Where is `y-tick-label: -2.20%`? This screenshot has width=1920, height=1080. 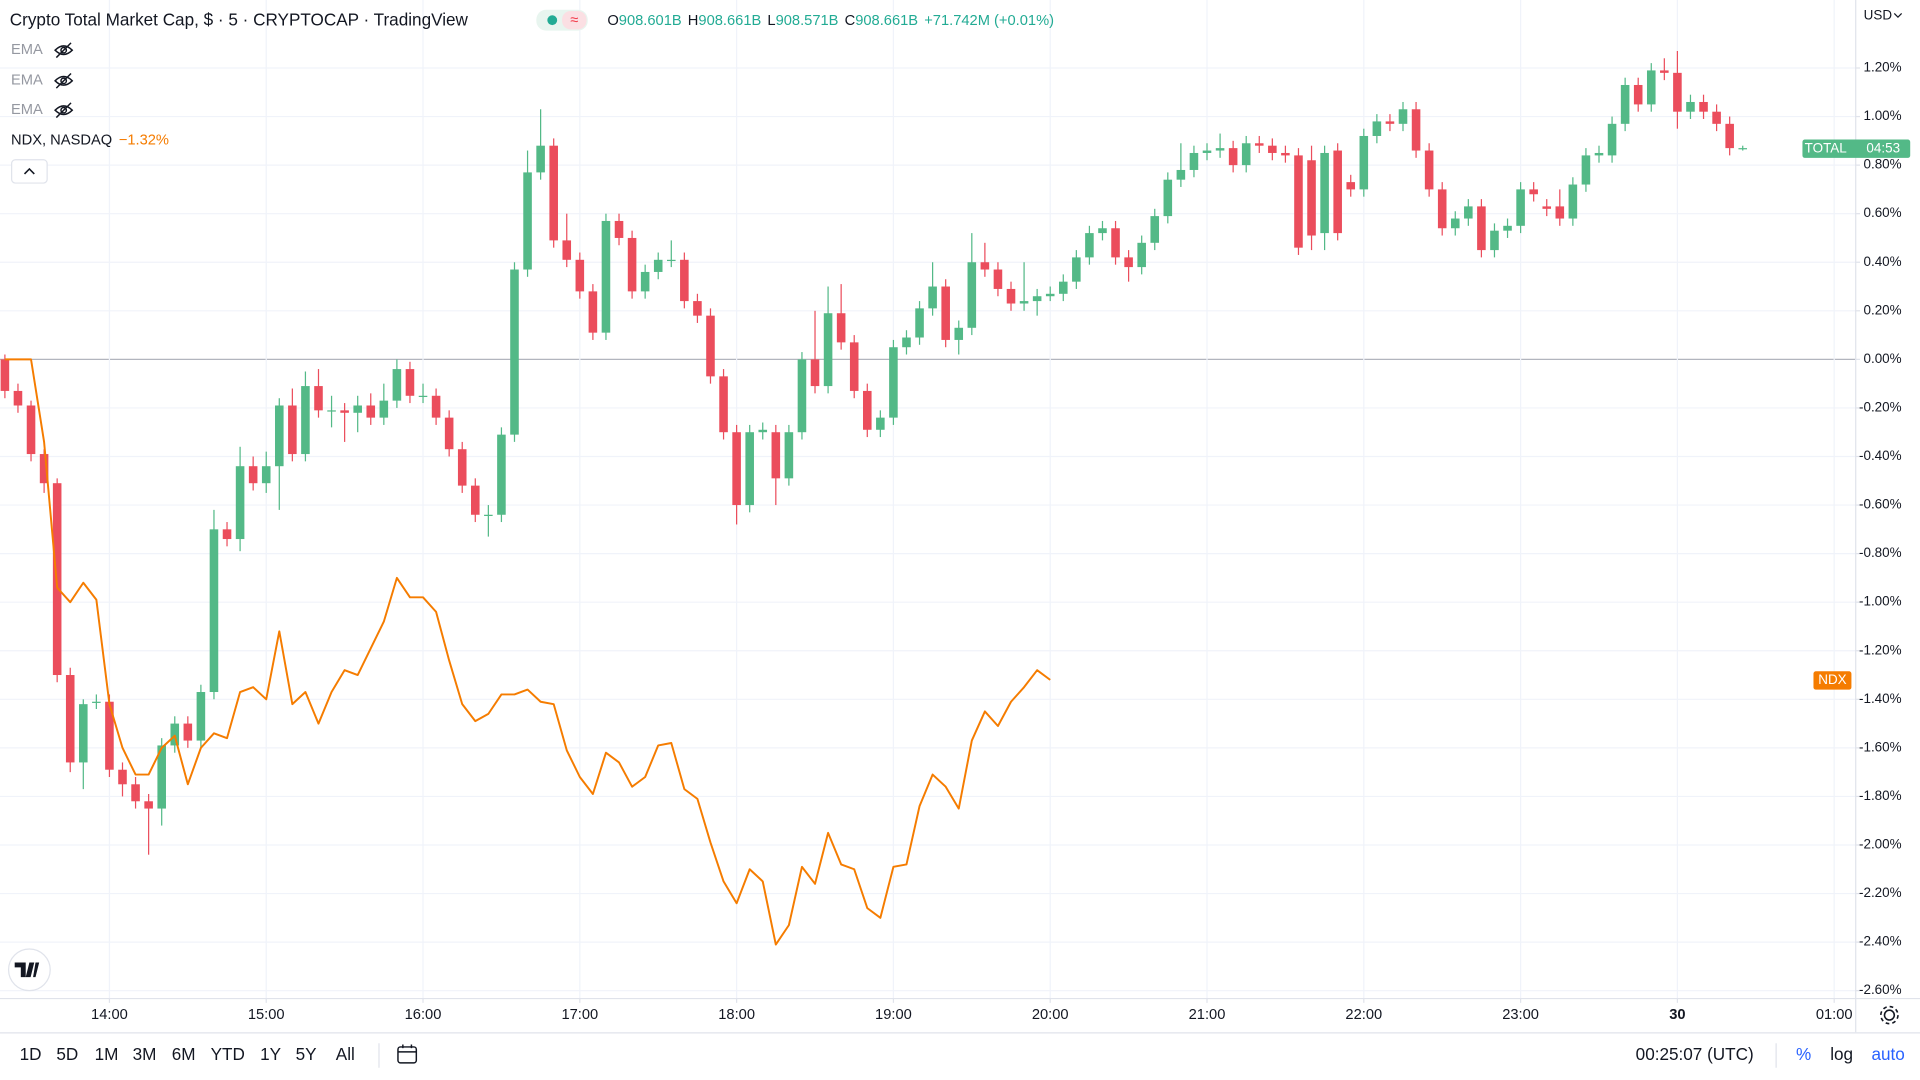 y-tick-label: -2.20% is located at coordinates (1880, 892).